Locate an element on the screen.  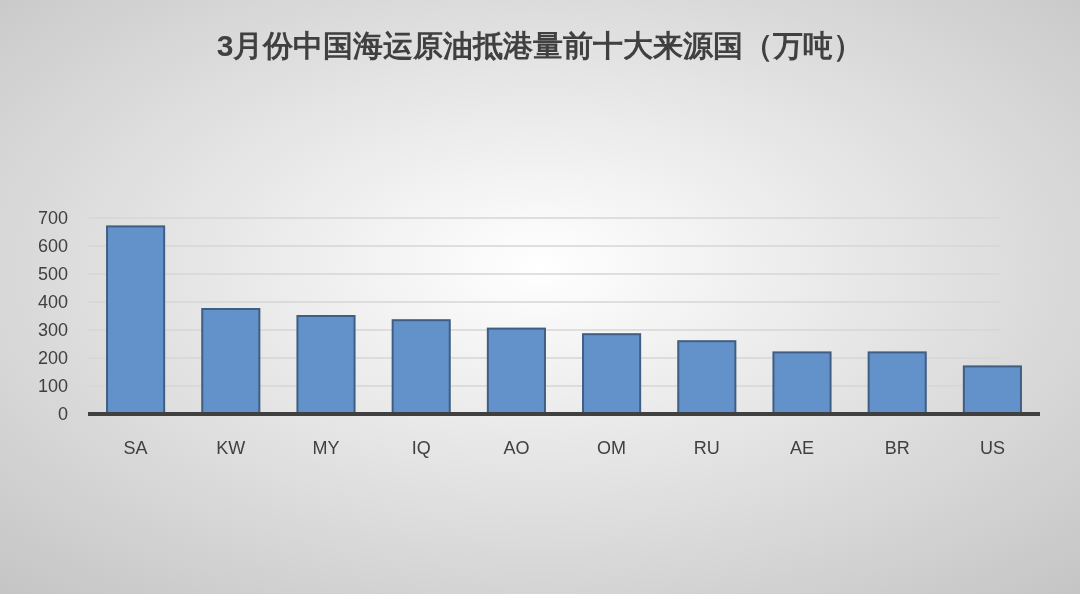
y-tick: 100 is located at coordinates (52, 386).